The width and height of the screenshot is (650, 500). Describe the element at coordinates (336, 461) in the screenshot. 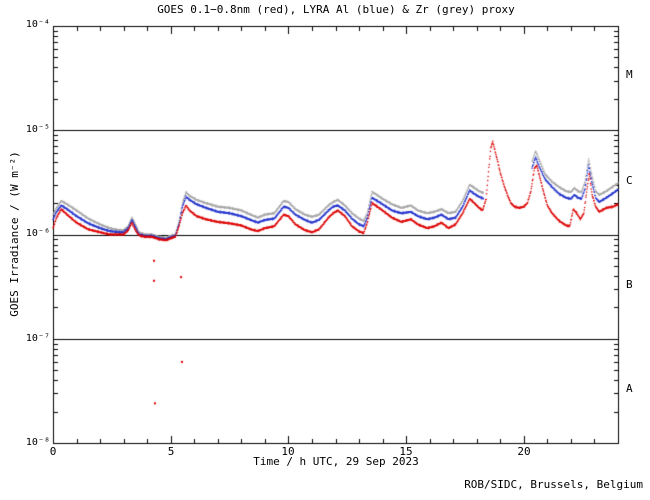

I see `x-axis-label: Time / h UTC, 29 Sep 2023` at that location.